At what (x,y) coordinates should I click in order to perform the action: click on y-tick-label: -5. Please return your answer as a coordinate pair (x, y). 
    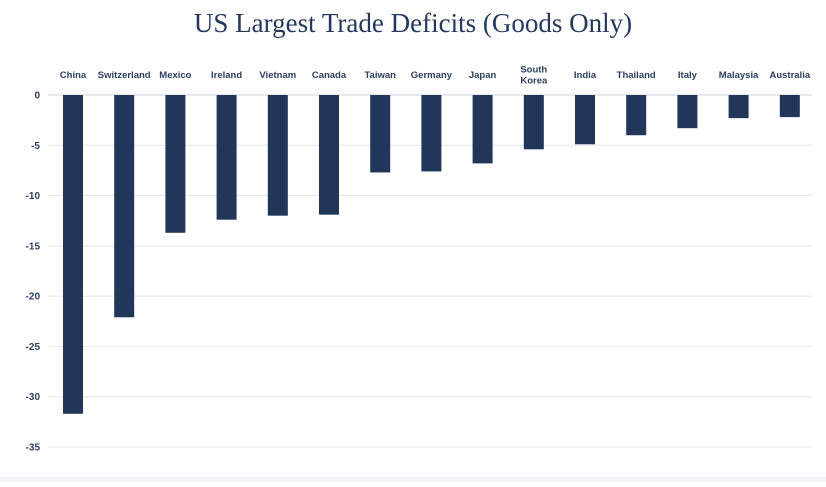
    Looking at the image, I should click on (35, 146).